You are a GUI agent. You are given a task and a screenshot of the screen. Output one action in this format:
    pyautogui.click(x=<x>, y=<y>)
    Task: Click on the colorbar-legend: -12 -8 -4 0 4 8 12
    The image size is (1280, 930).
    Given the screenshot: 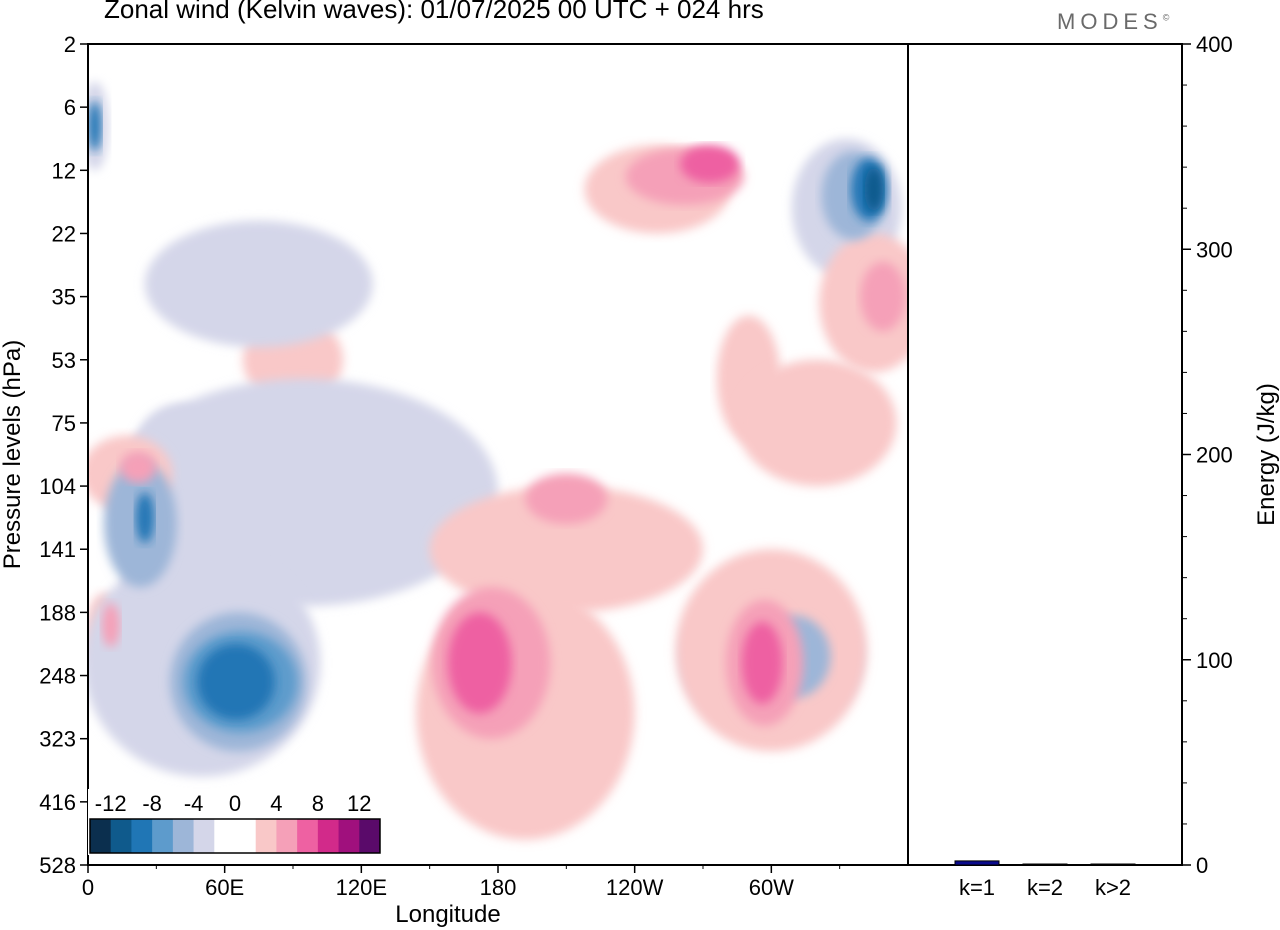 What is the action you would take?
    pyautogui.click(x=235, y=822)
    